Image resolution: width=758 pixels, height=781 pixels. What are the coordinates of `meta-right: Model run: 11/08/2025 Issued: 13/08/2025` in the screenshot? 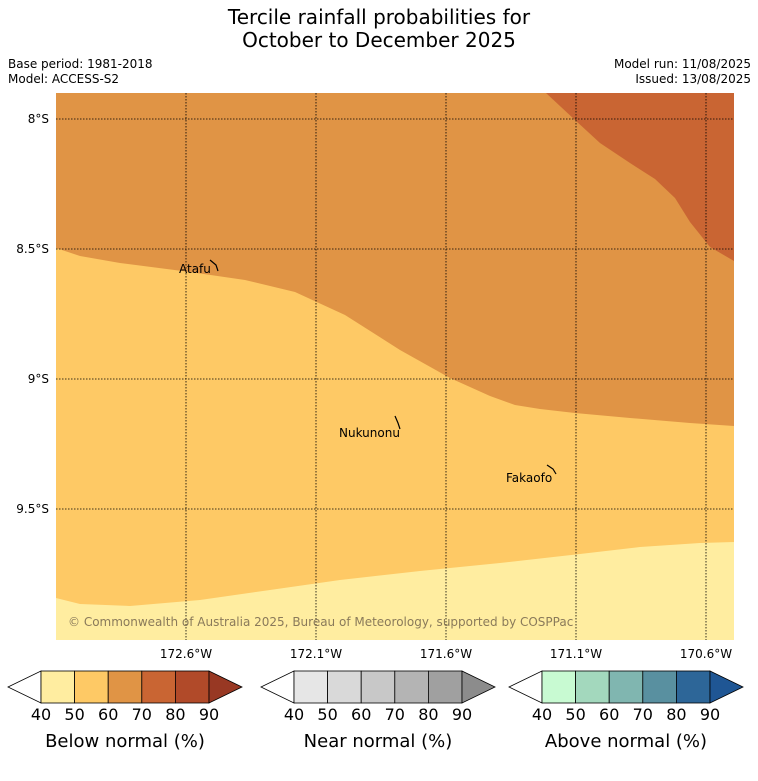 It's located at (682, 72).